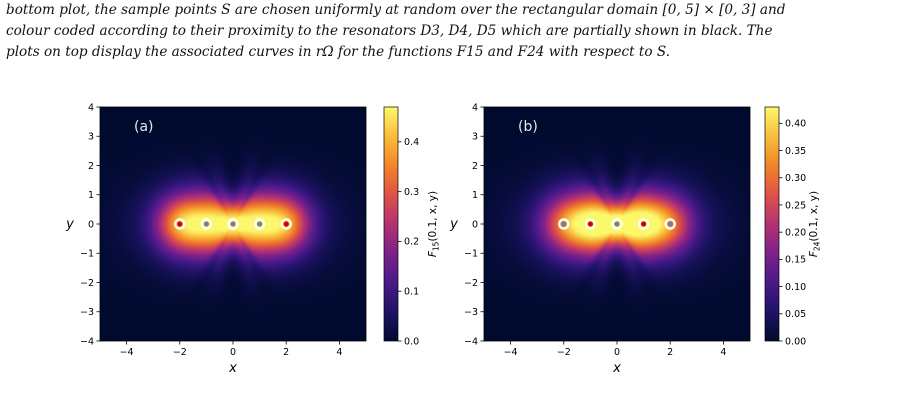 The height and width of the screenshot is (412, 899). I want to click on colorbar-tick-label: 0.15, so click(795, 260).